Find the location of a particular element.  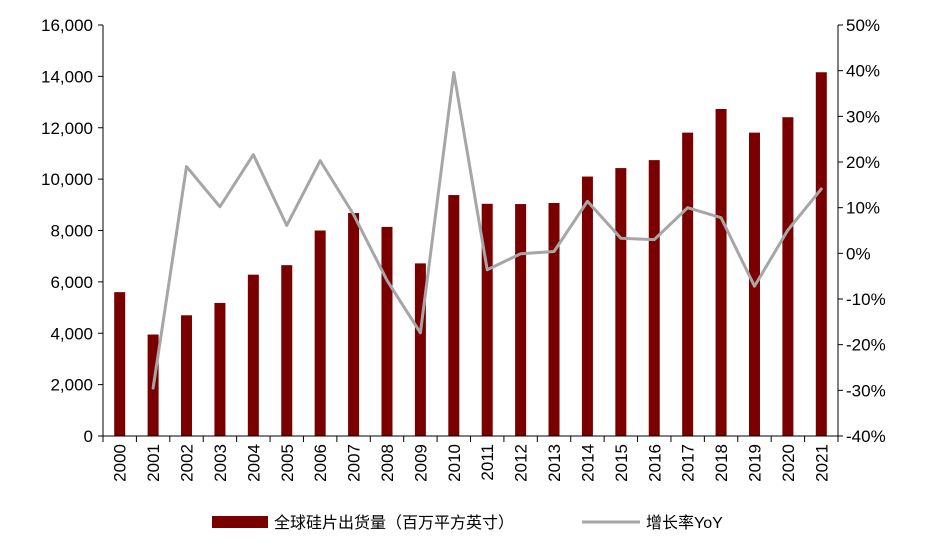

x-tick-label-2009: 2009 is located at coordinates (420, 463).